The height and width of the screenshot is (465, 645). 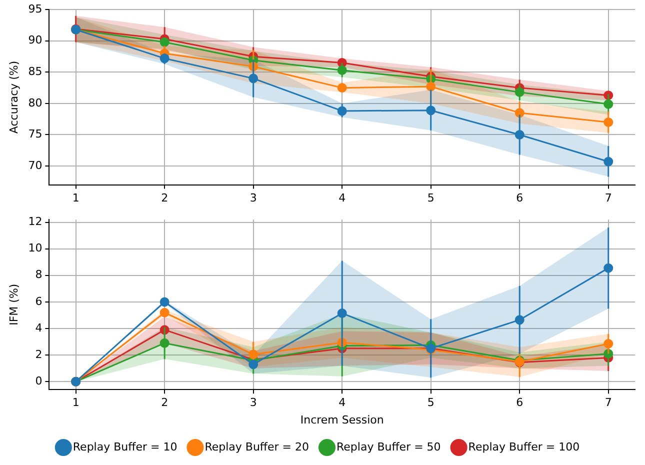 I want to click on y-tick-label: 90, so click(x=35, y=40).